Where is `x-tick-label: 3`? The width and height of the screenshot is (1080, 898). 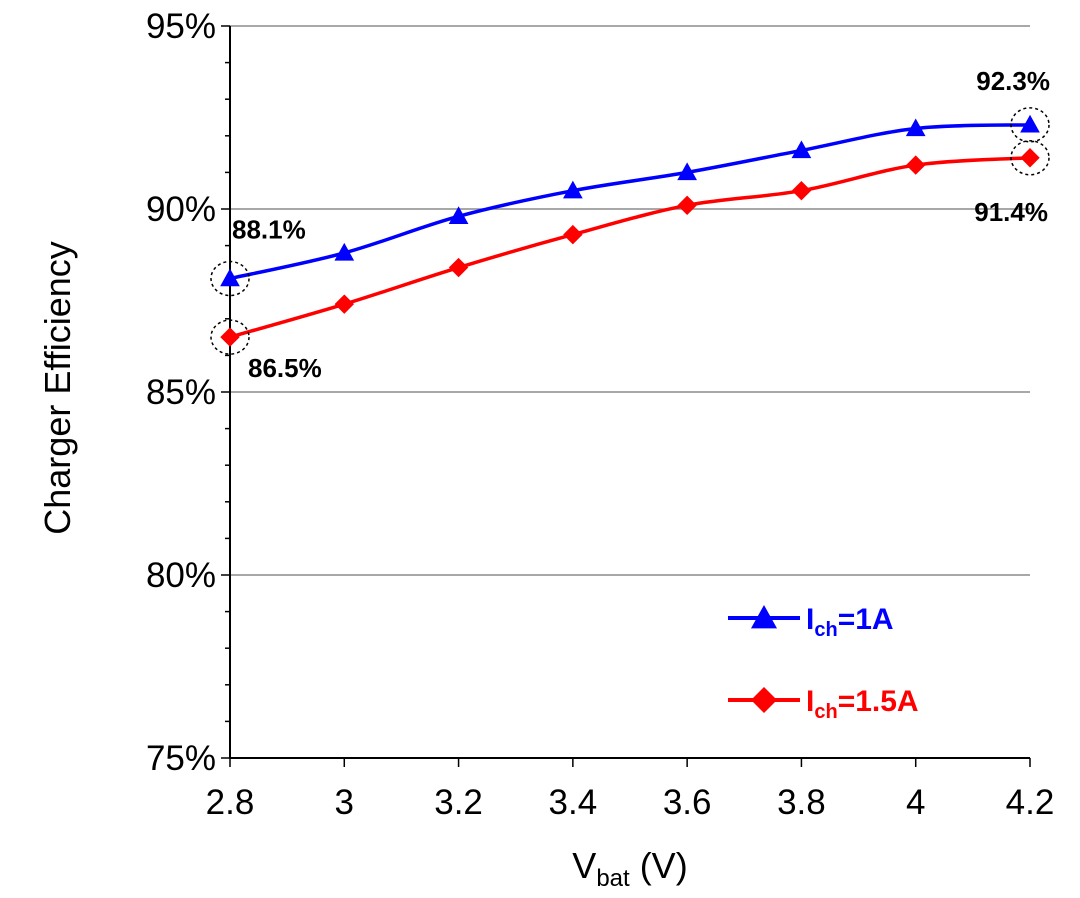
x-tick-label: 3 is located at coordinates (344, 802).